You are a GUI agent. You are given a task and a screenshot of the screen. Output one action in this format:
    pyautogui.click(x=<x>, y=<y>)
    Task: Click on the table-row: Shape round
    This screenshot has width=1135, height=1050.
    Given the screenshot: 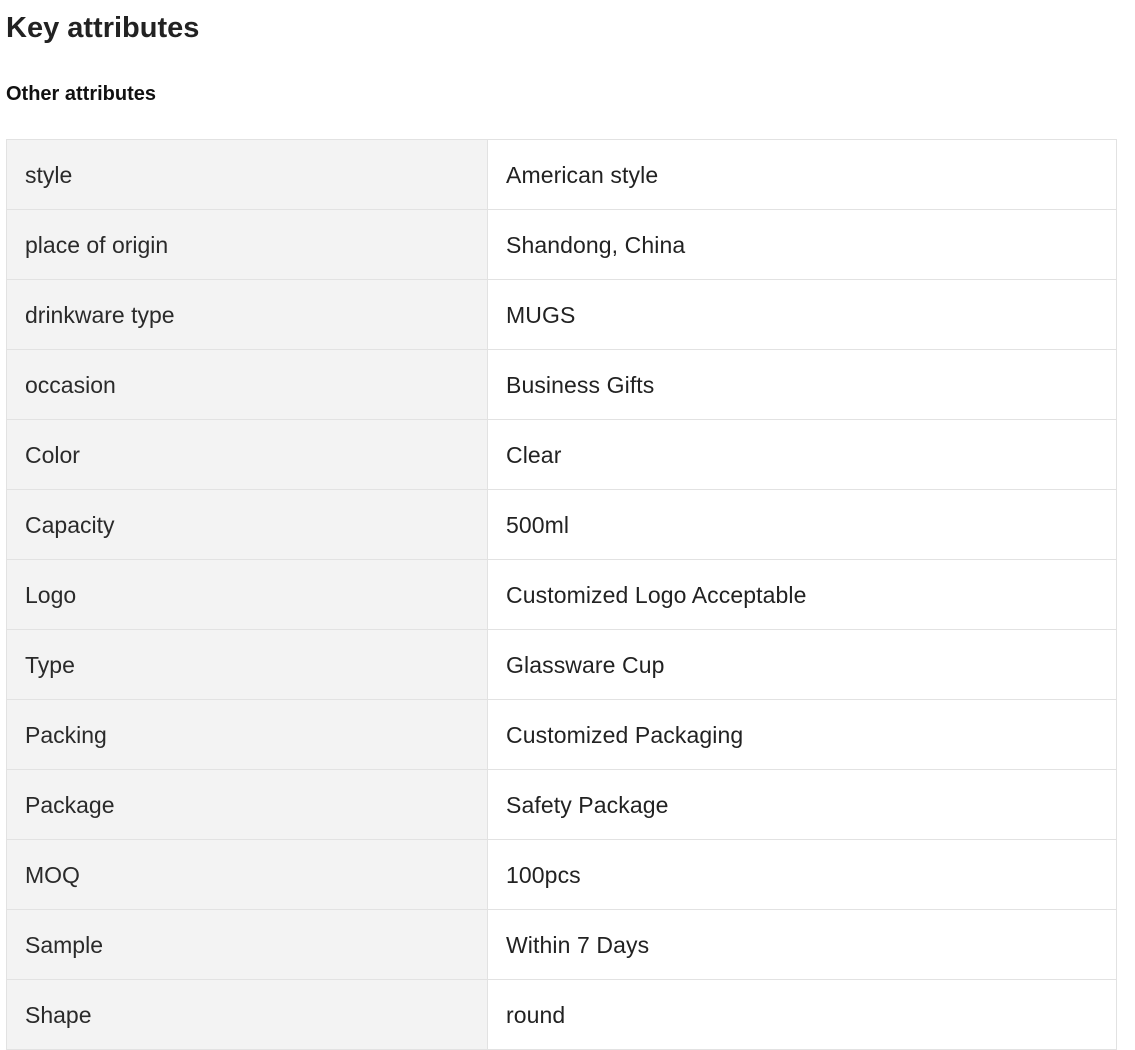 What is the action you would take?
    pyautogui.click(x=561, y=1014)
    